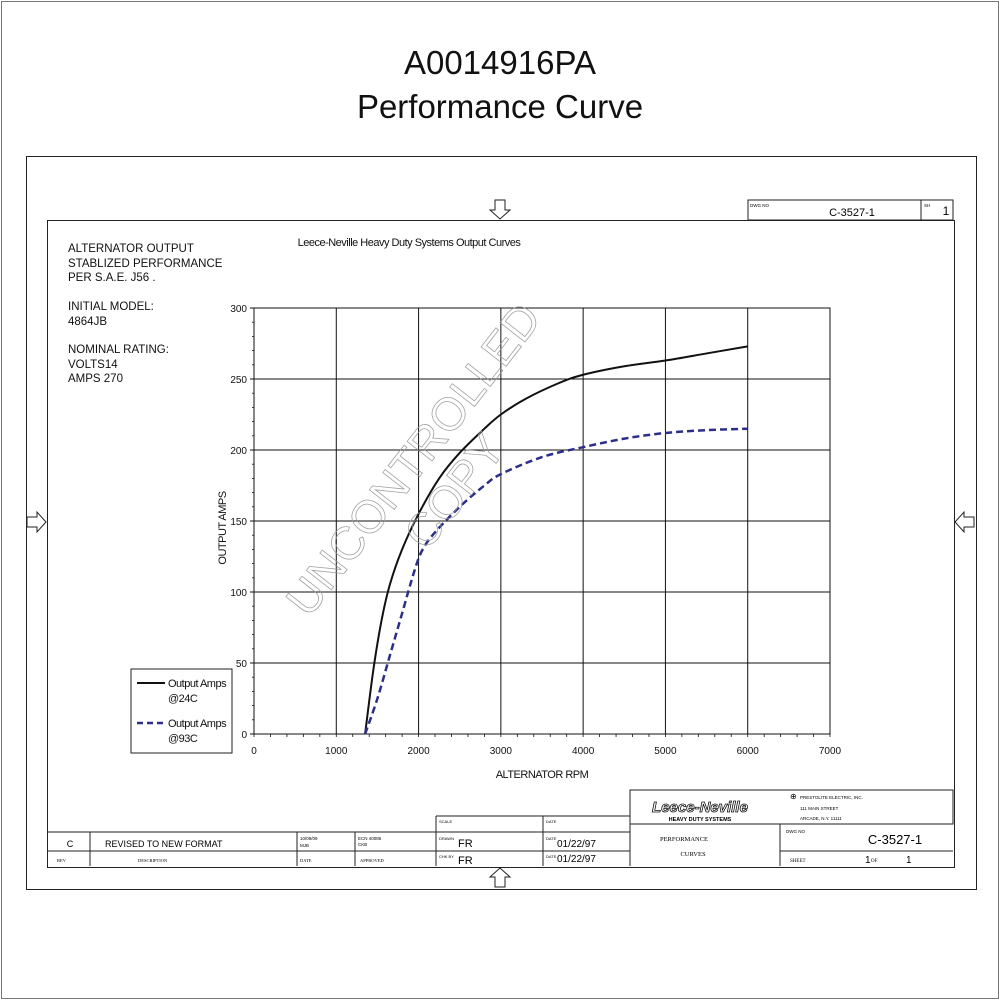  What do you see at coordinates (62, 860) in the screenshot?
I see `rev-column-header: REV` at bounding box center [62, 860].